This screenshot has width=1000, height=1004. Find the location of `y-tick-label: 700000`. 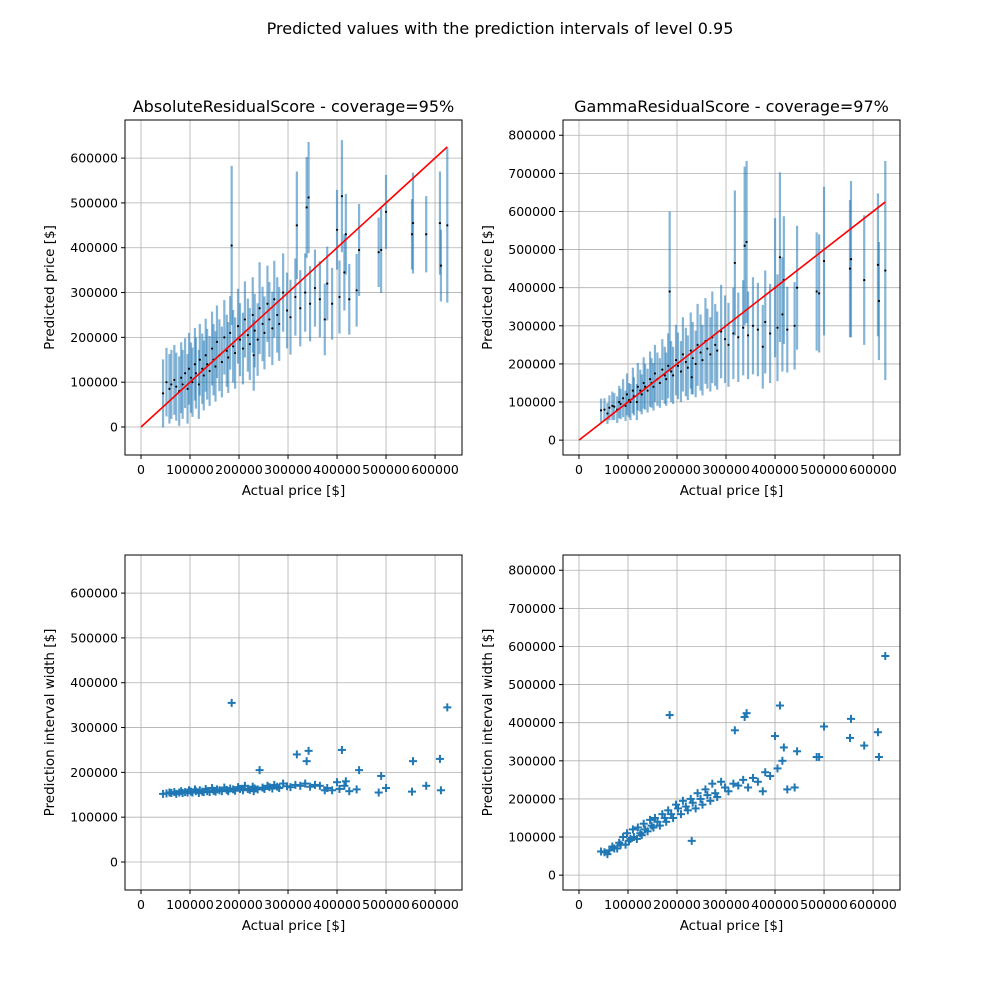

y-tick-label: 700000 is located at coordinates (532, 173).